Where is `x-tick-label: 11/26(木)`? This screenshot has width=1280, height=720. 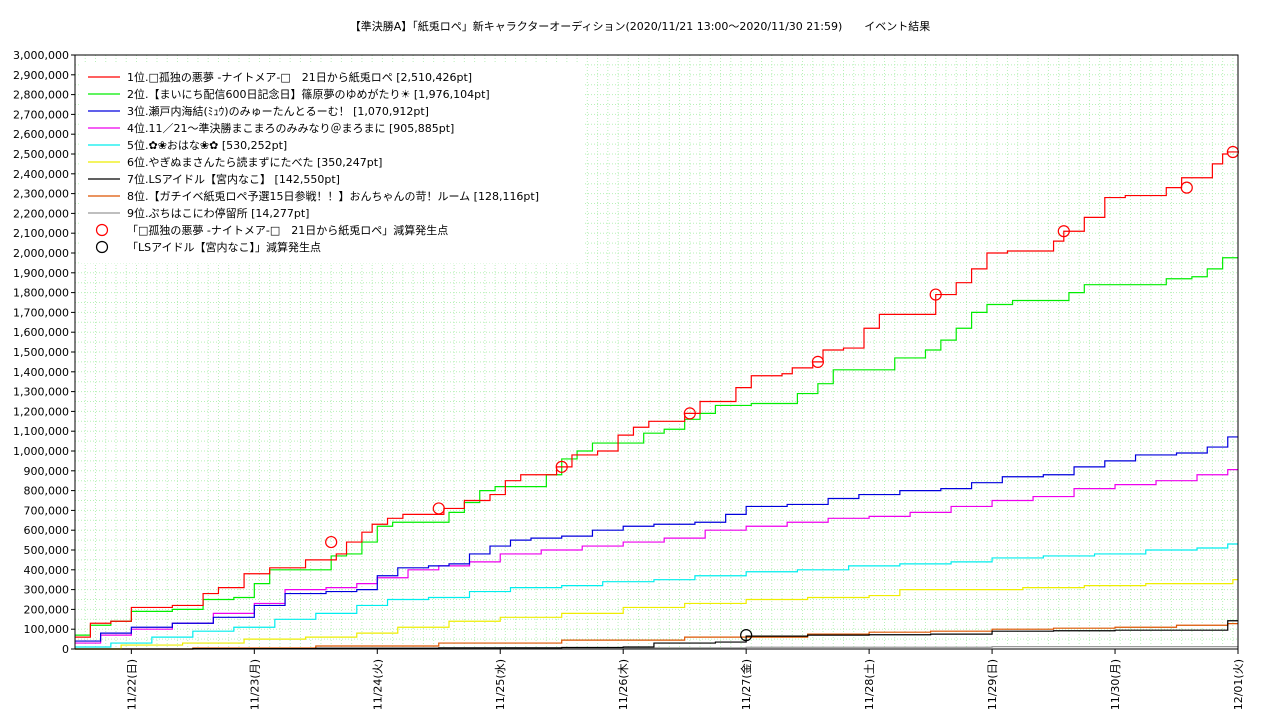 x-tick-label: 11/26(木) is located at coordinates (623, 684).